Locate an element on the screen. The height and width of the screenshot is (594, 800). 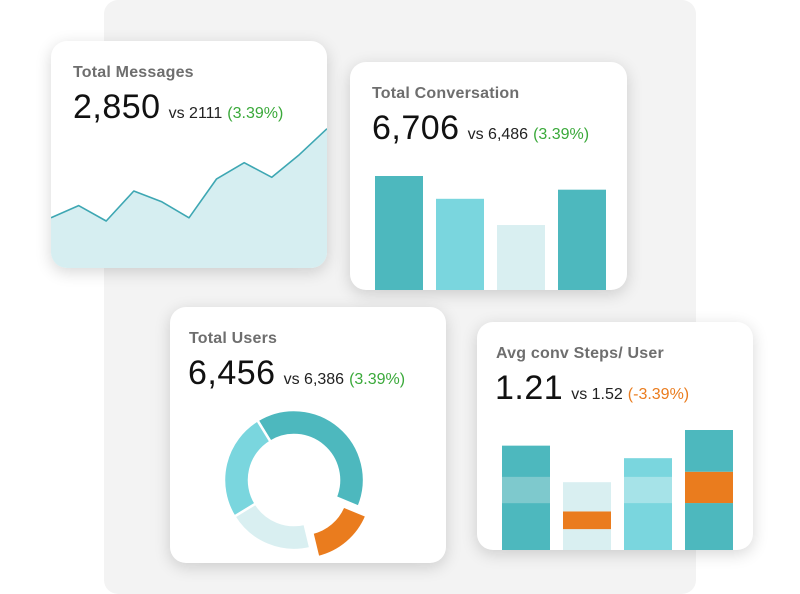
metric-row: 6,706 vs 6,486 (3.39%) is located at coordinates (480, 128).